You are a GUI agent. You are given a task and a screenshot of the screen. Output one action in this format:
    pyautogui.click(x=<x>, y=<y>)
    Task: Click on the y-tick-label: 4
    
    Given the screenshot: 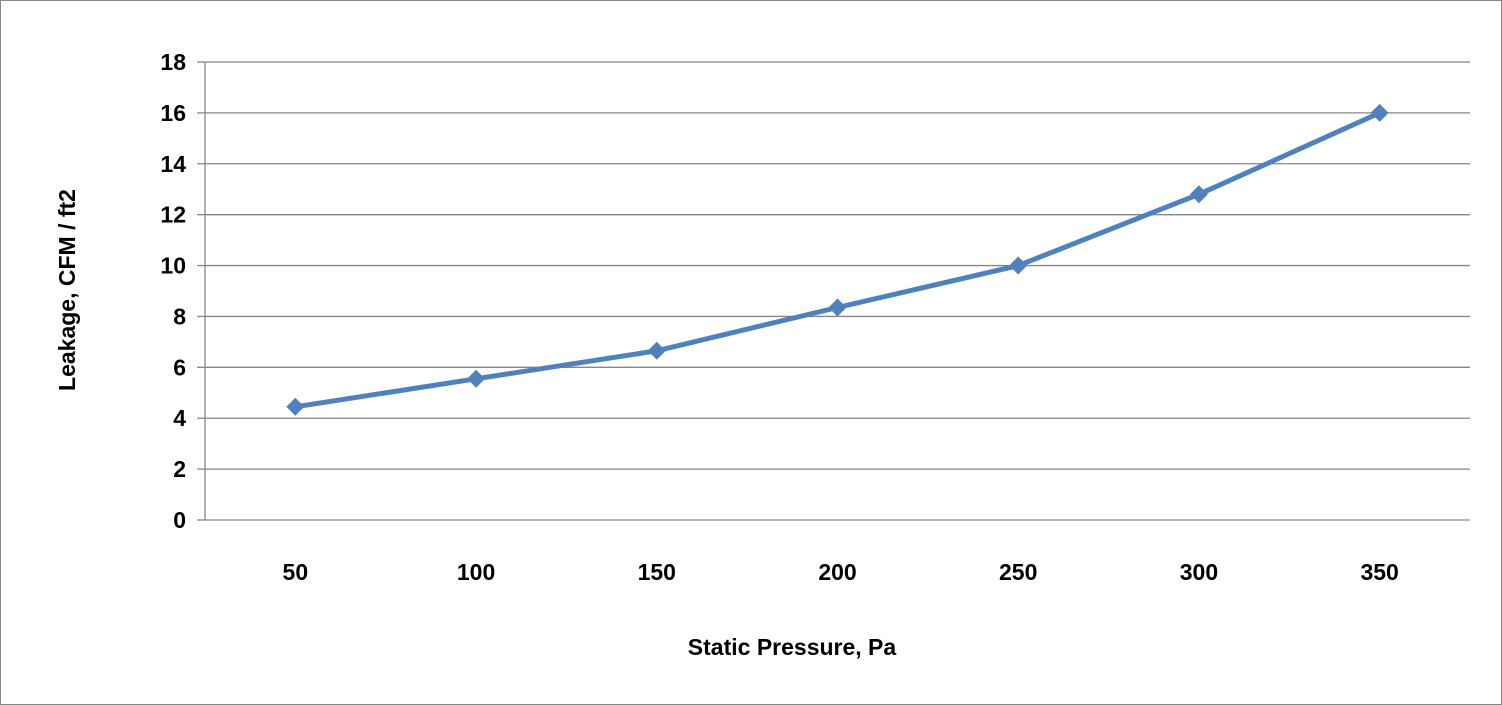 What is the action you would take?
    pyautogui.click(x=179, y=418)
    